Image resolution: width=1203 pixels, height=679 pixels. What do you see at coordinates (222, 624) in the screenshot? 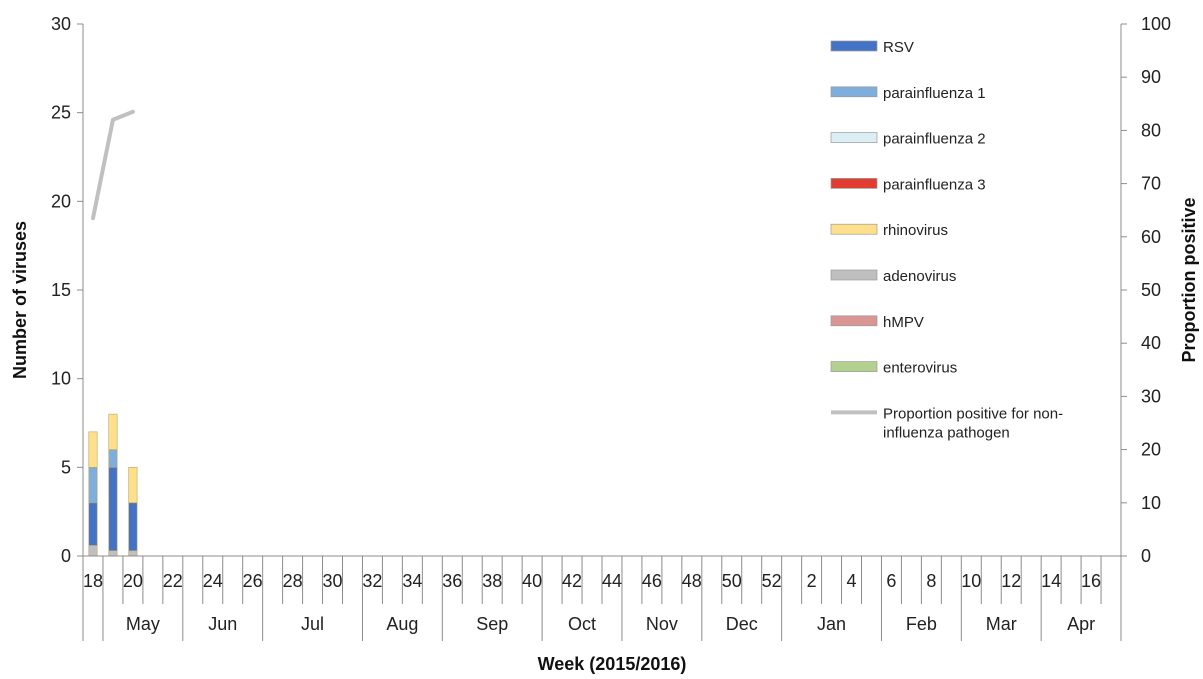
I see `month-label: Jun` at bounding box center [222, 624].